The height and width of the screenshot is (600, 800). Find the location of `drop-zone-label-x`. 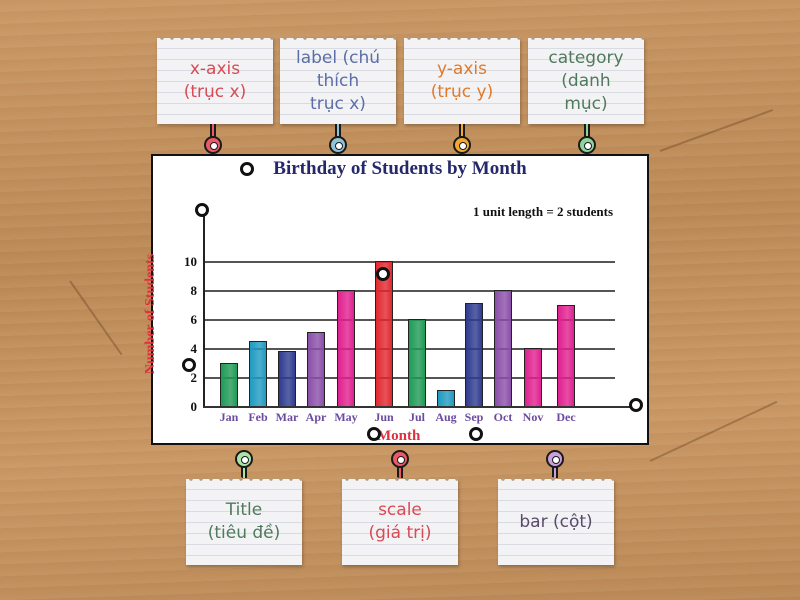

drop-zone-label-x is located at coordinates (374, 434).